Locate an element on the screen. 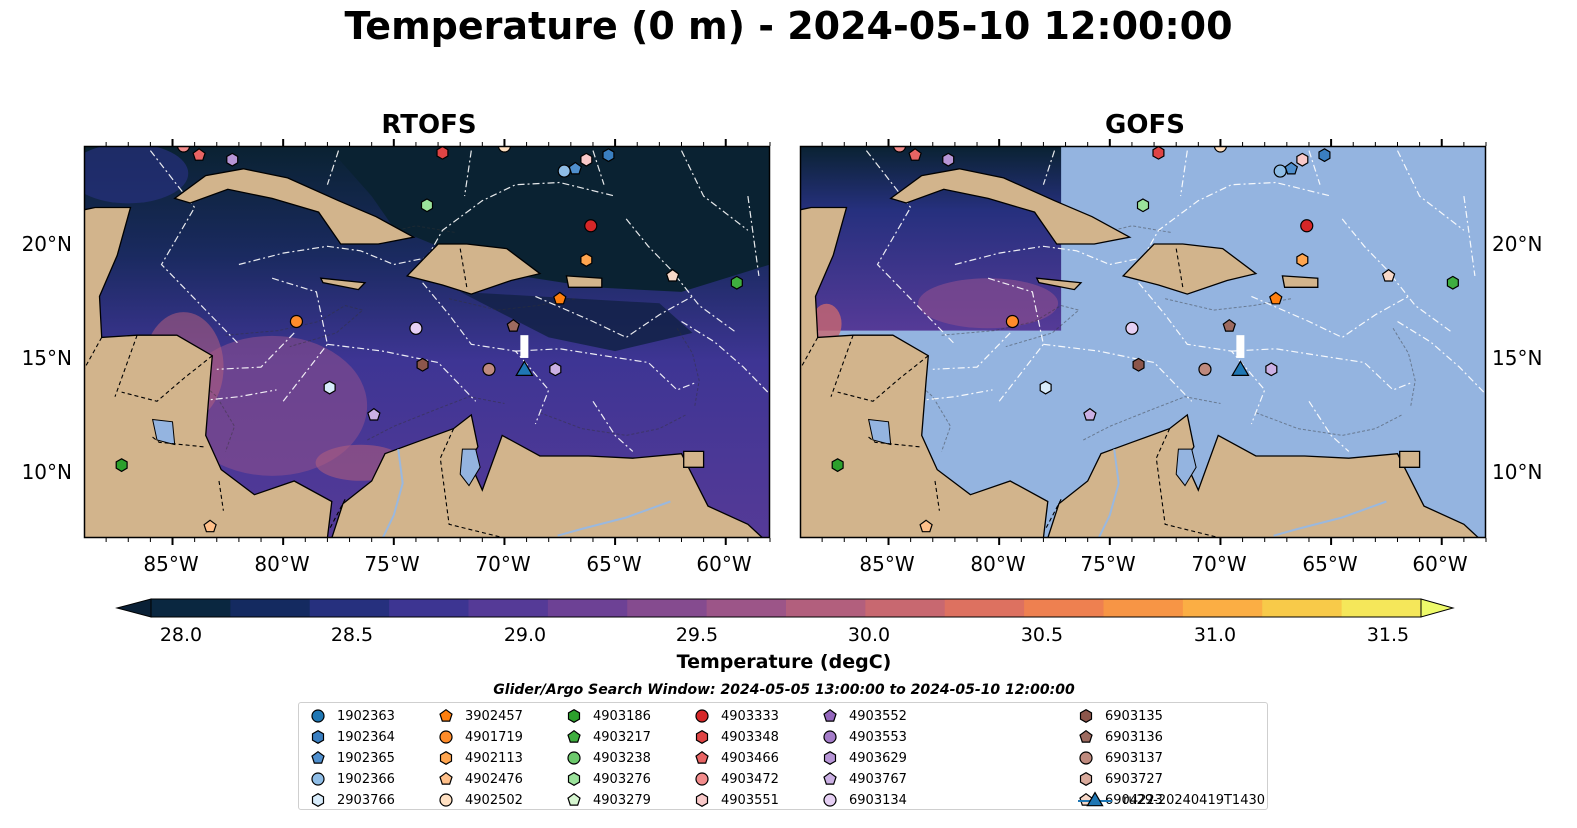  legend-item: 1902363 is located at coordinates (352, 716).